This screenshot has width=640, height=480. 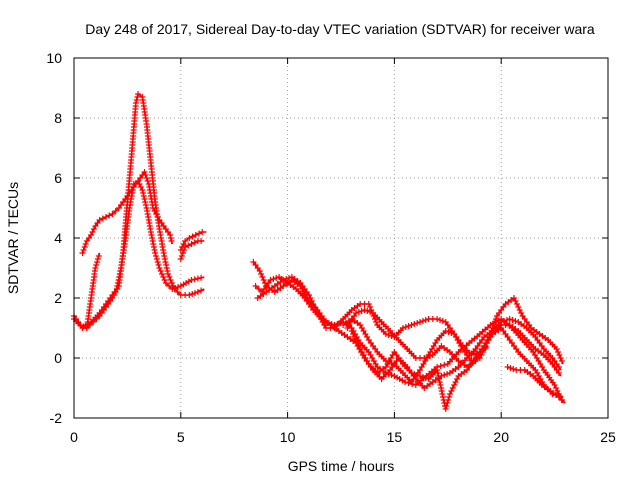 I want to click on series-trace, so click(x=139, y=254).